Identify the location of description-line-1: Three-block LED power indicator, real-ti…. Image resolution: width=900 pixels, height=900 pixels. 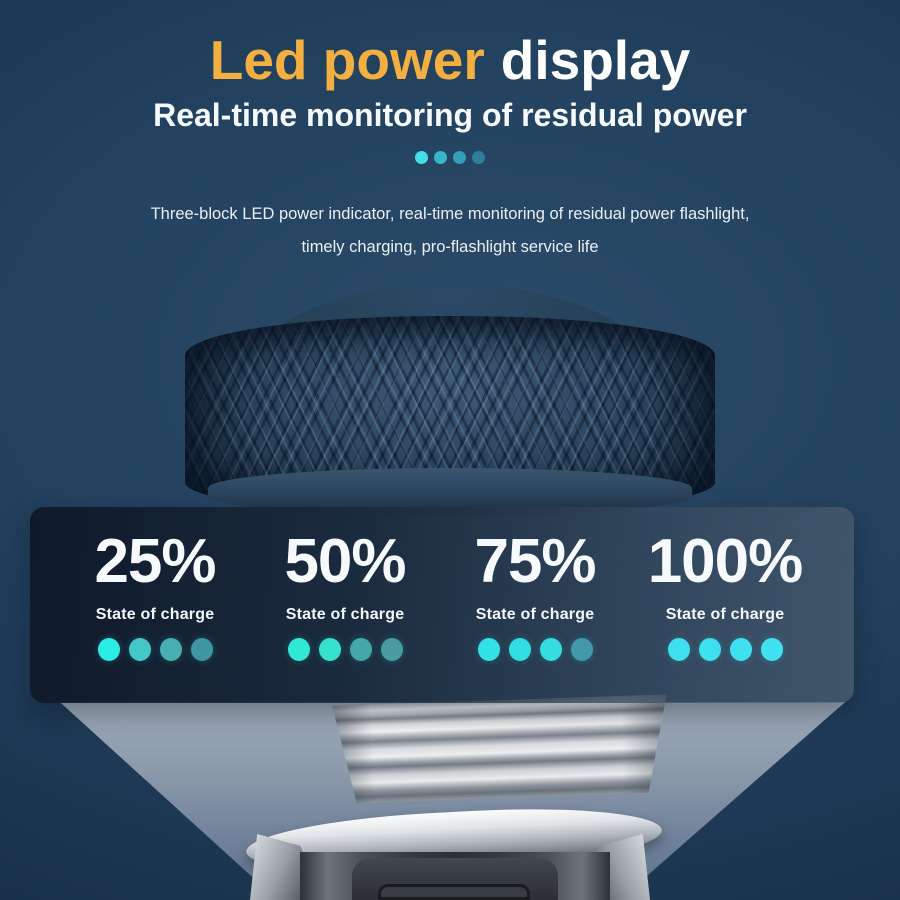
(450, 214).